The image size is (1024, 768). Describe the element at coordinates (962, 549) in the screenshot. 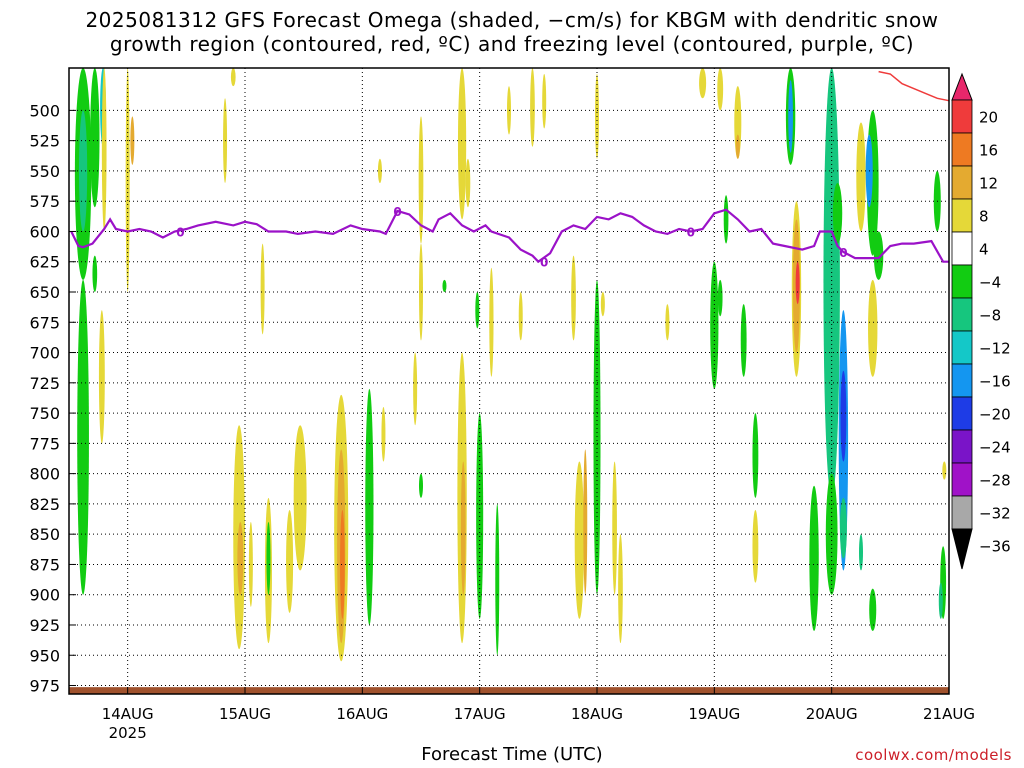

I see `colorbar-bottom-arrow` at that location.